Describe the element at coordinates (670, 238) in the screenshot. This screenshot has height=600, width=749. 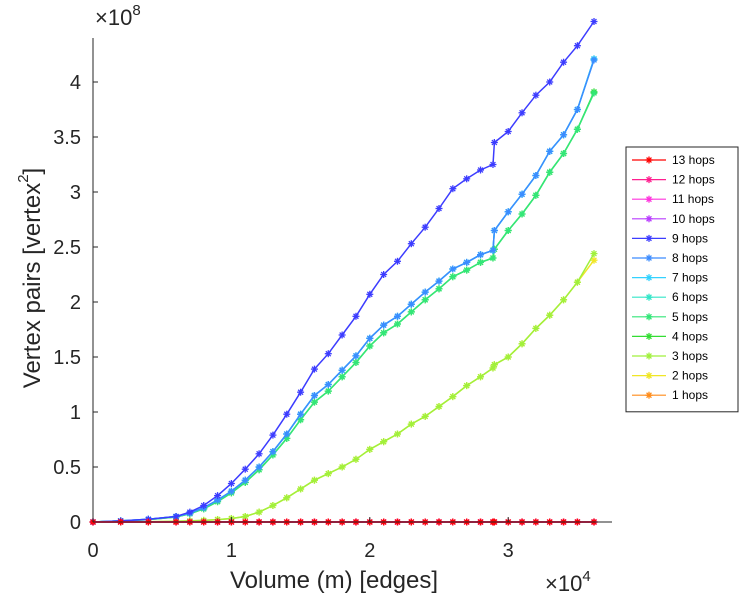
I see `legend-item: 9 hops` at that location.